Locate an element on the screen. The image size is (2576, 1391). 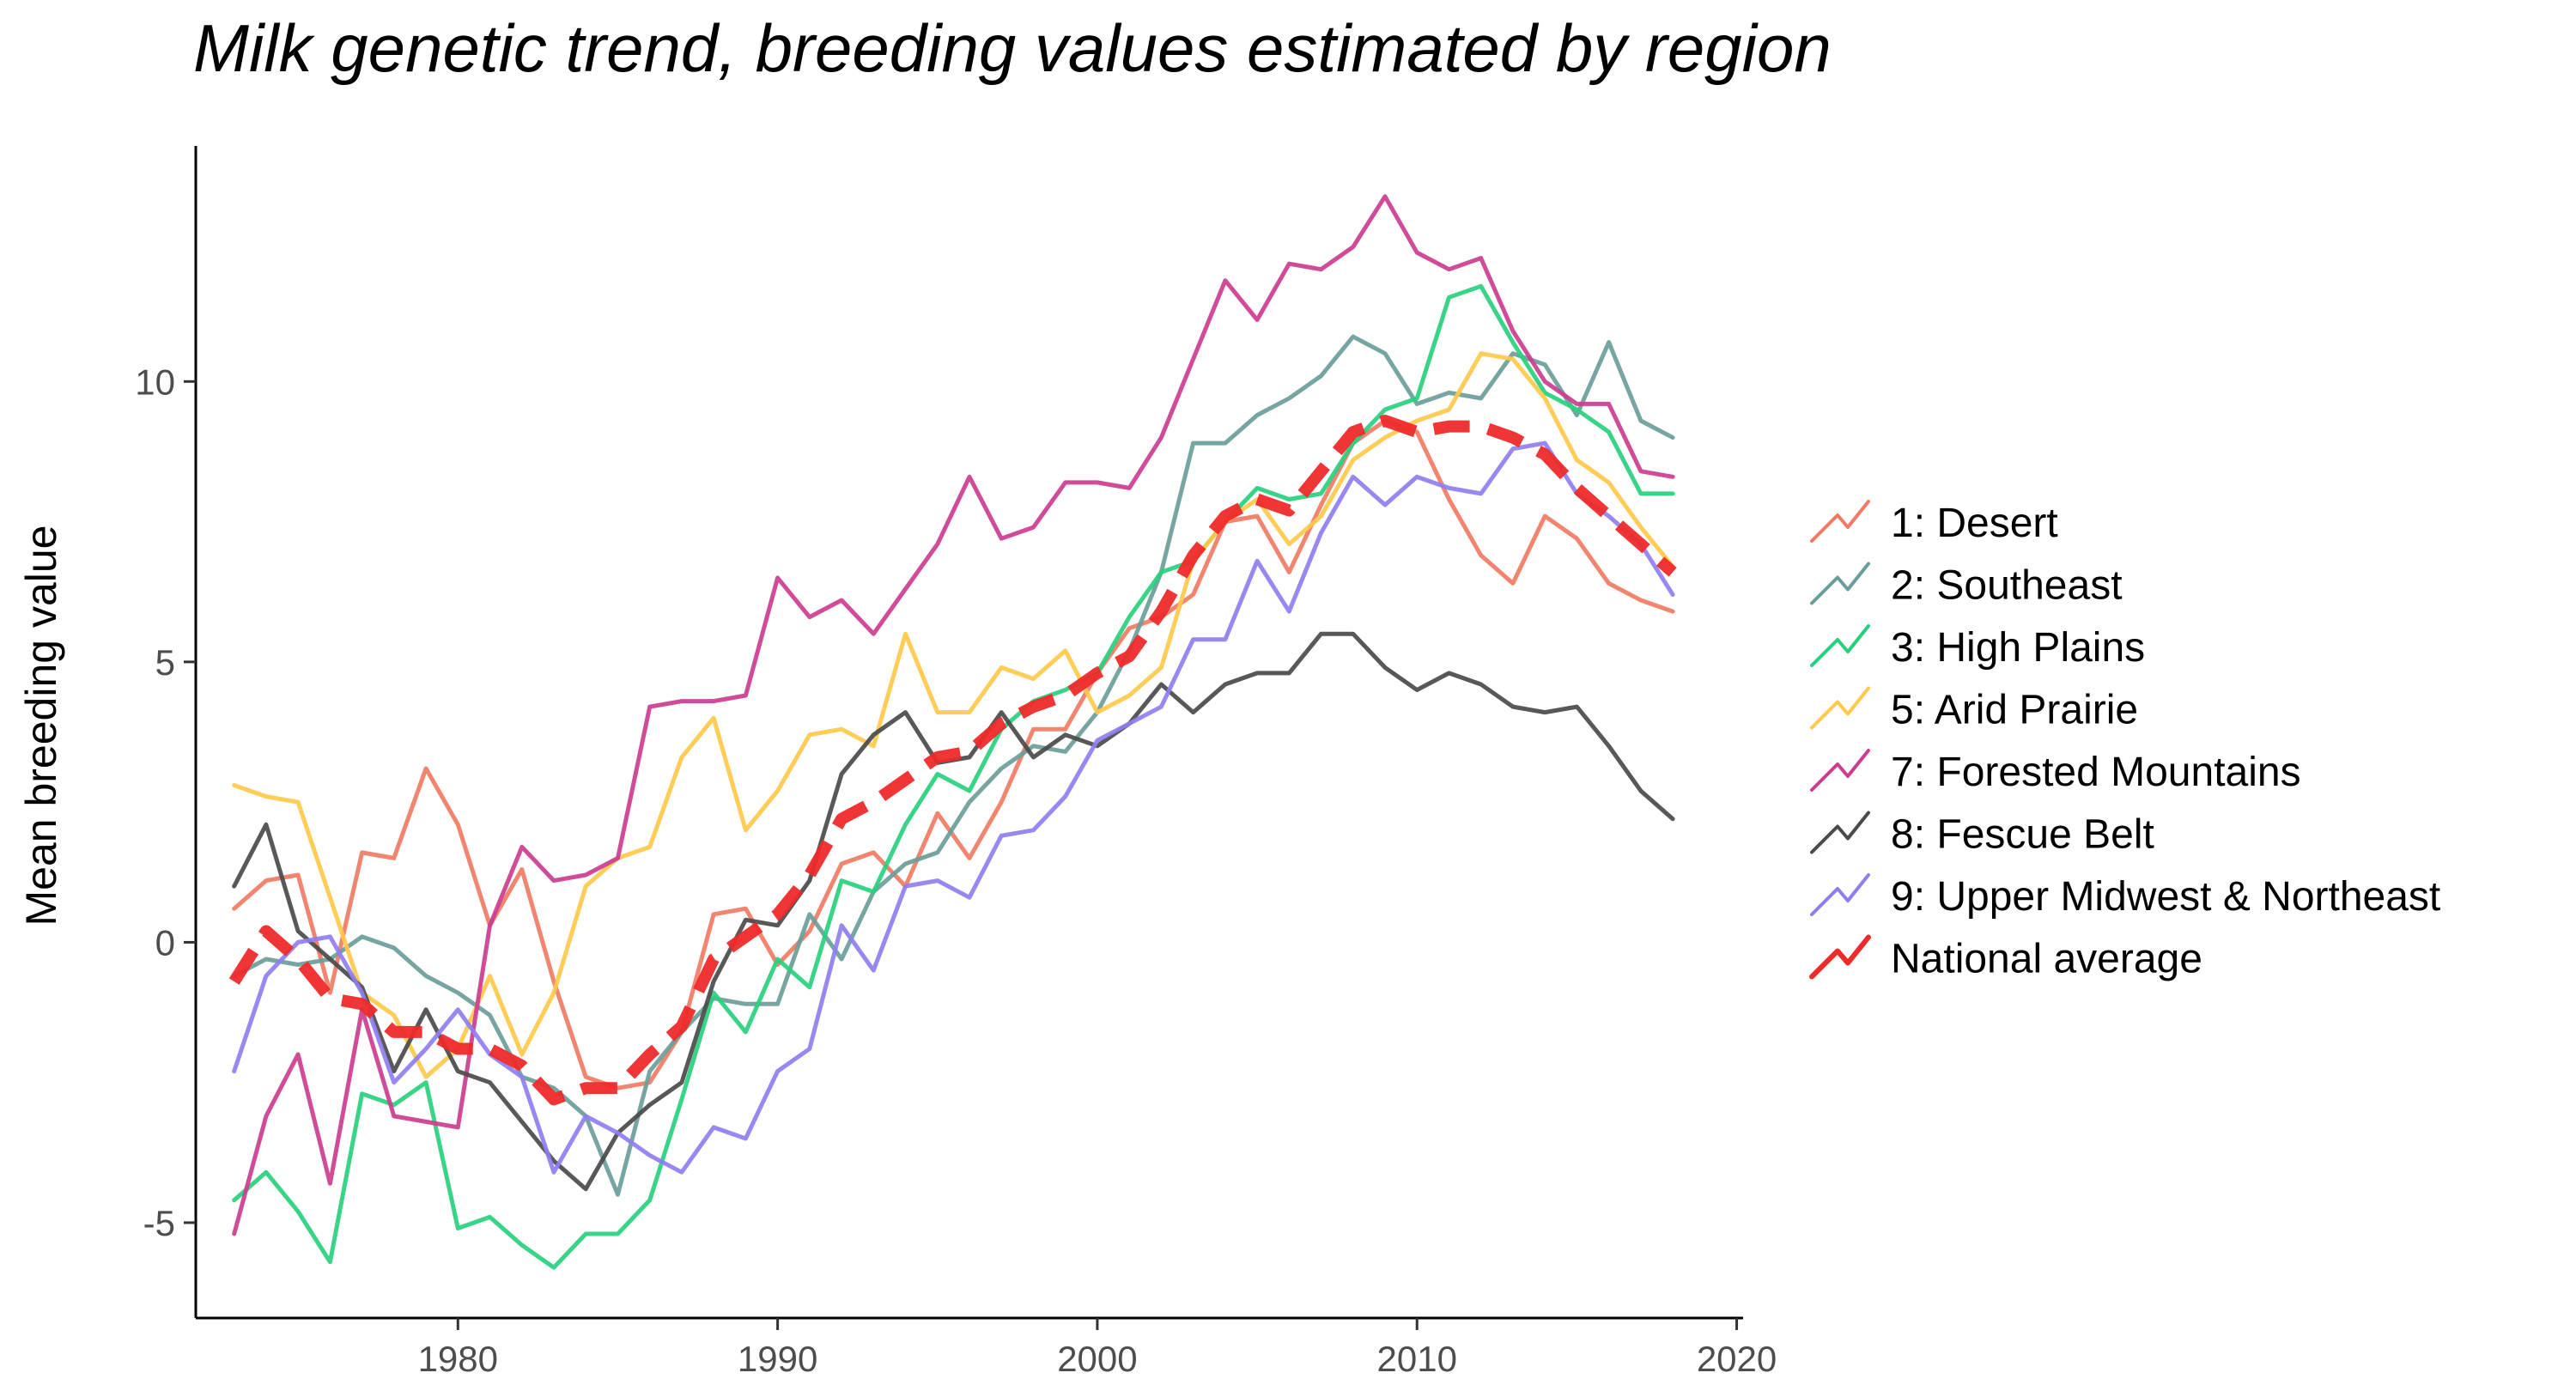
legend-item-1: 1: Desert is located at coordinates (1934, 523).